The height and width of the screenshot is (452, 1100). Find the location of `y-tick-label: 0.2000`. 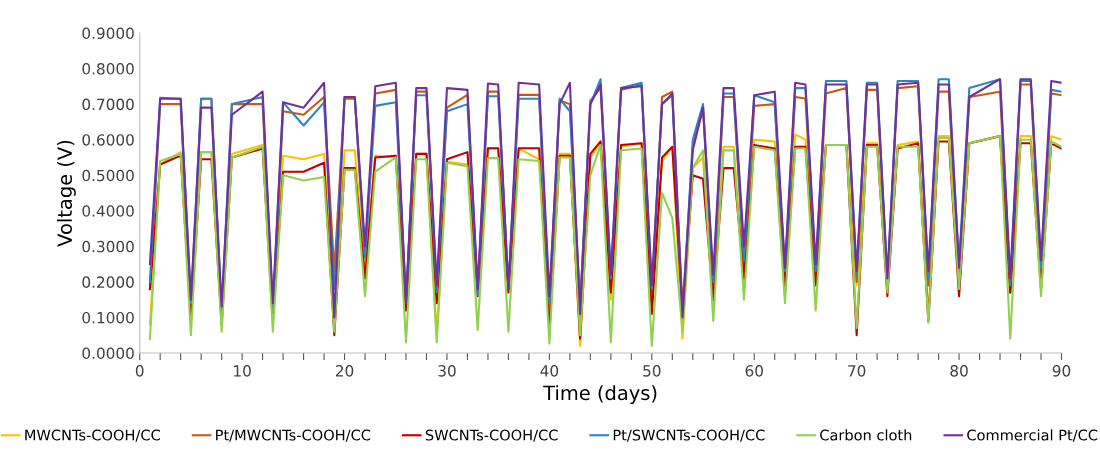

y-tick-label: 0.2000 is located at coordinates (108, 282).